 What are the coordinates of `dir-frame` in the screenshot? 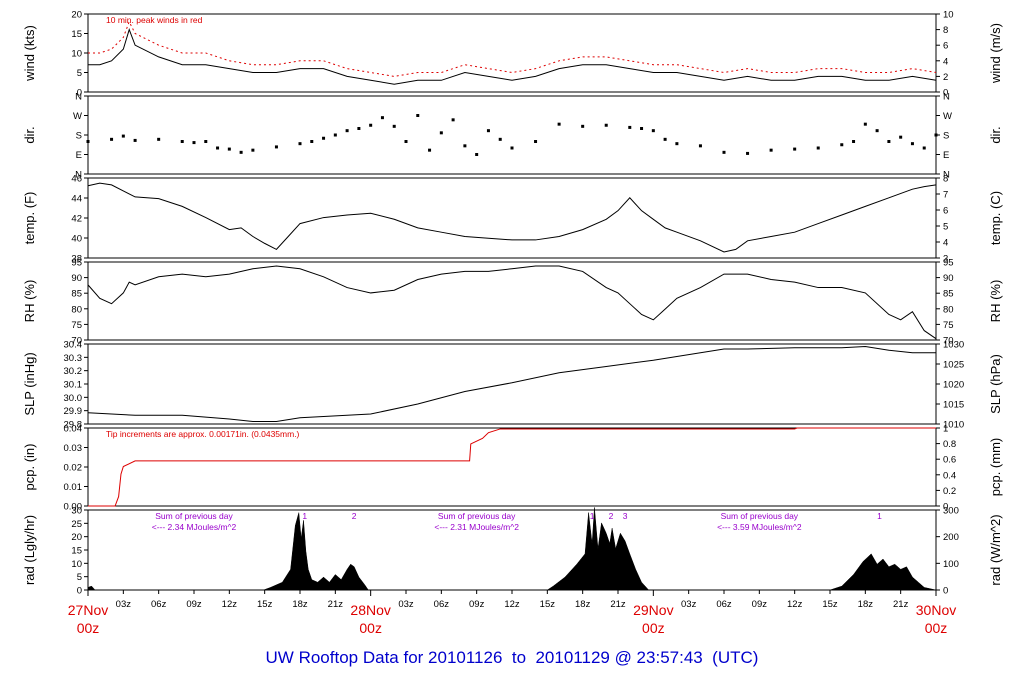 It's located at (512, 135).